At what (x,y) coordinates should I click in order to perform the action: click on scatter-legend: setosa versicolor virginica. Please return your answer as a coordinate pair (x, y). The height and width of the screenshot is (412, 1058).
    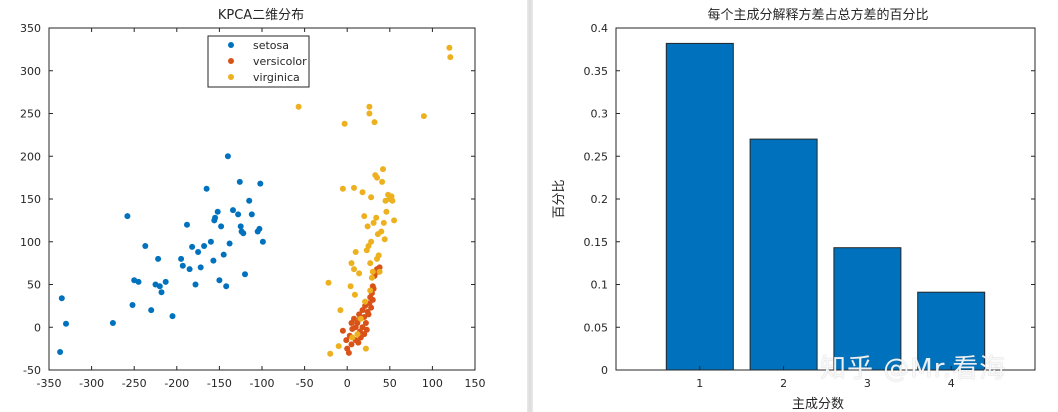
    Looking at the image, I should click on (258, 61).